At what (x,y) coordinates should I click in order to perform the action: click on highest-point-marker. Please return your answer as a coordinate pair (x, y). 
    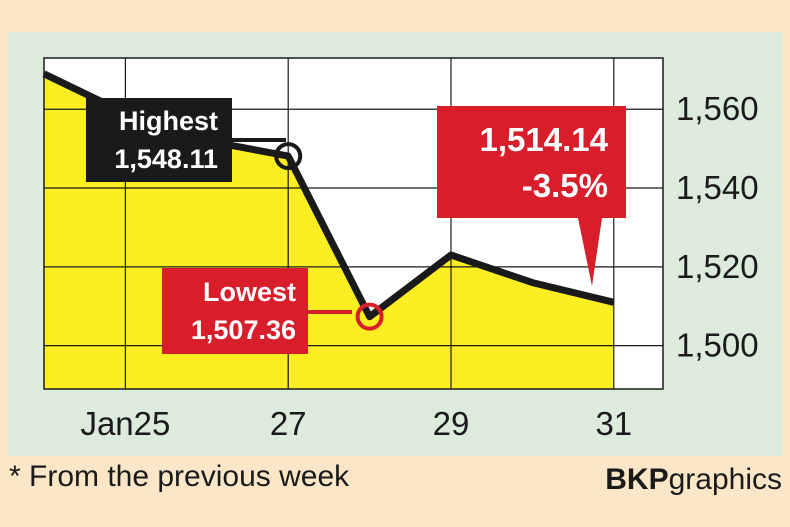
    Looking at the image, I should click on (288, 156).